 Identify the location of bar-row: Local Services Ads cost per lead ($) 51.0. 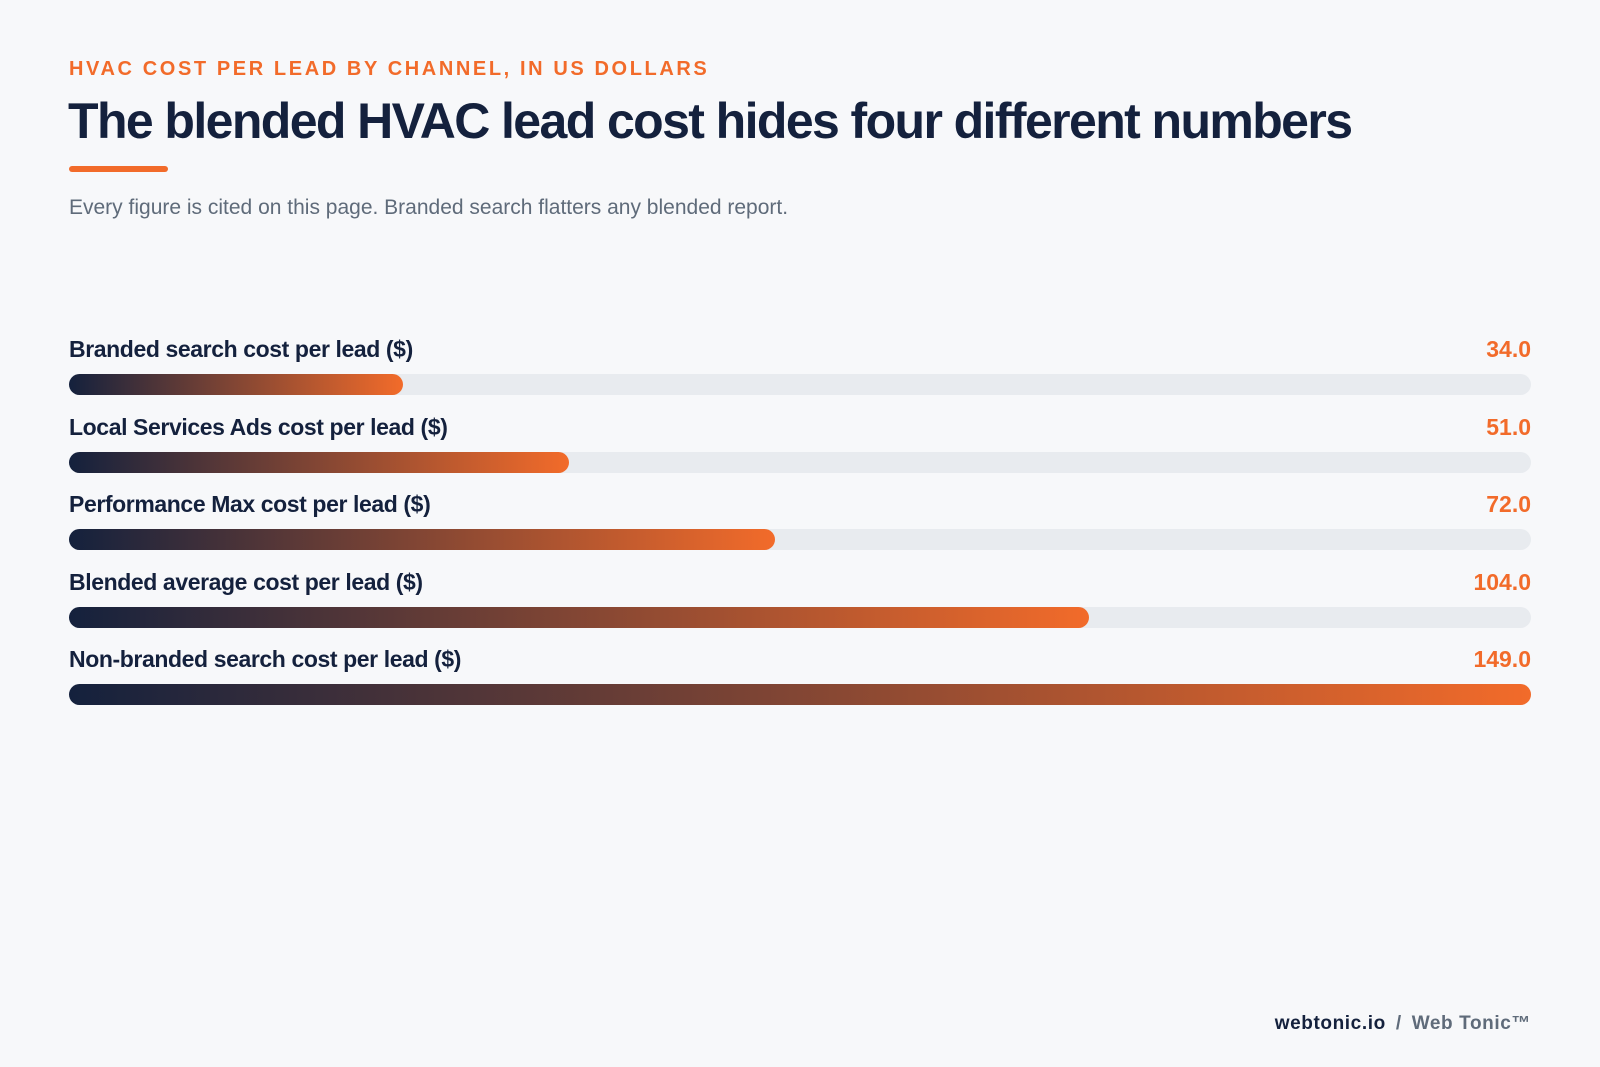
(800, 453).